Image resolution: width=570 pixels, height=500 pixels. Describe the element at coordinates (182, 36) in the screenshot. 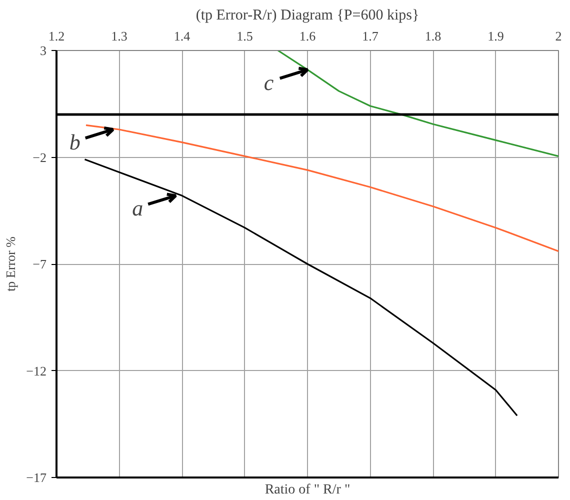

I see `x-tick-label: 1.4` at that location.